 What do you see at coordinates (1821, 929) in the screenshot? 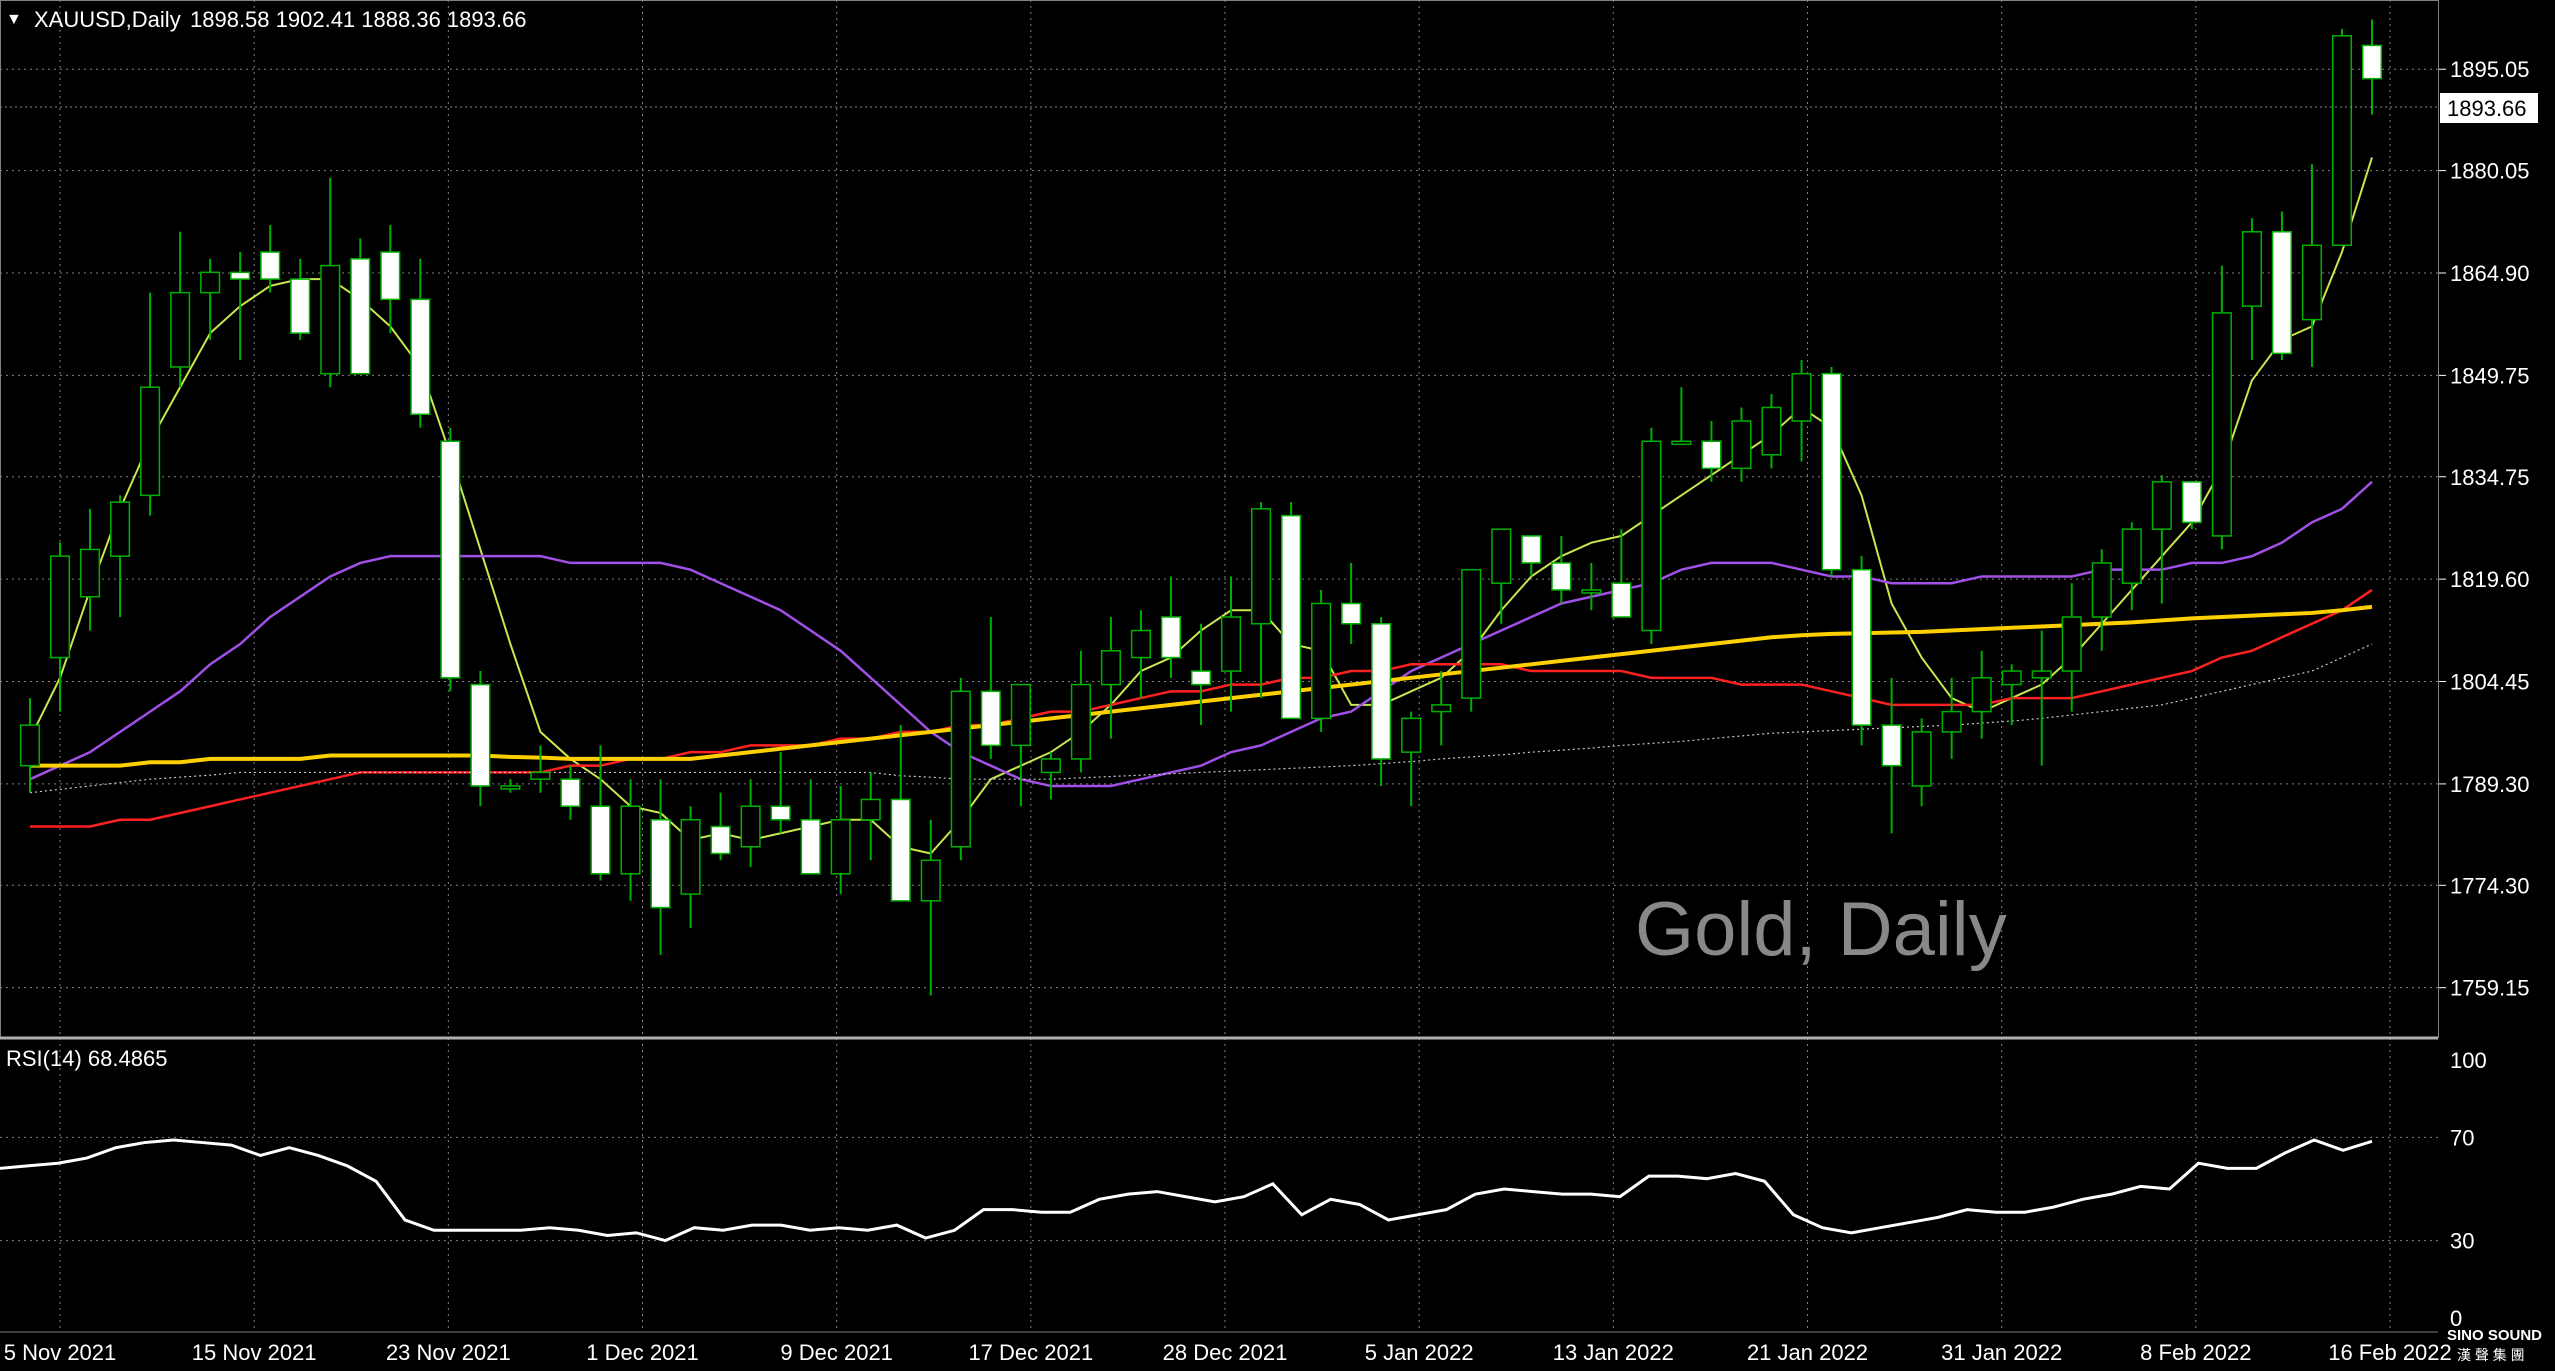
I see `chart-watermark: Gold, Daily` at bounding box center [1821, 929].